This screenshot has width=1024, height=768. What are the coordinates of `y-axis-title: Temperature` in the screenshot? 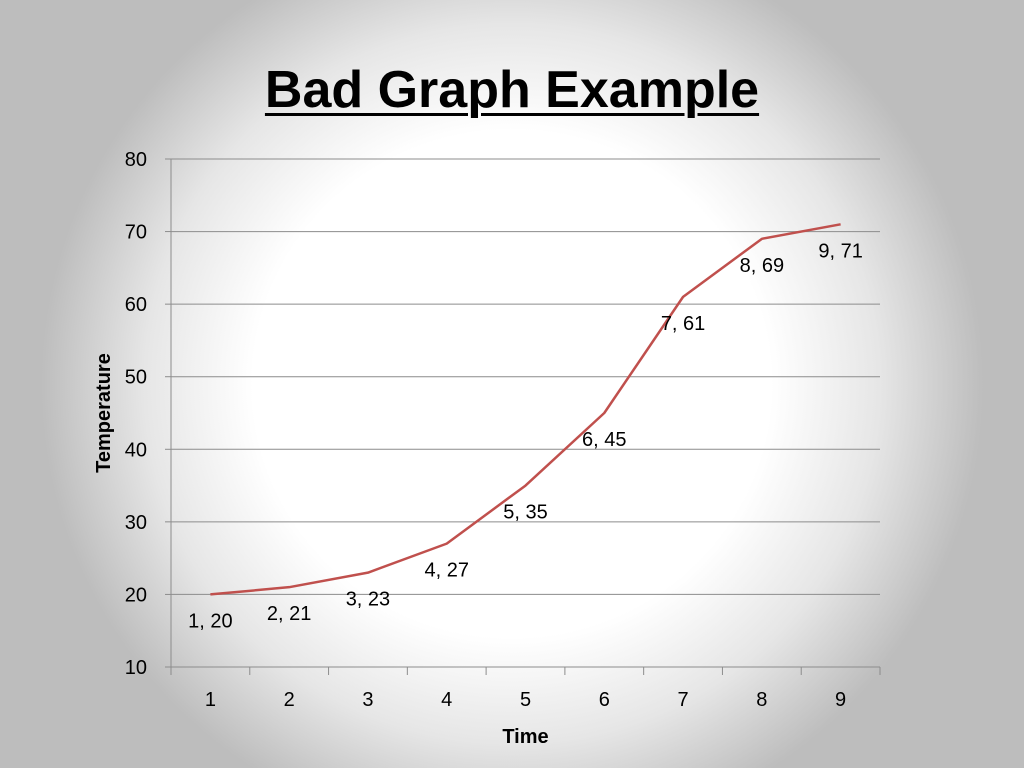 It's located at (104, 413).